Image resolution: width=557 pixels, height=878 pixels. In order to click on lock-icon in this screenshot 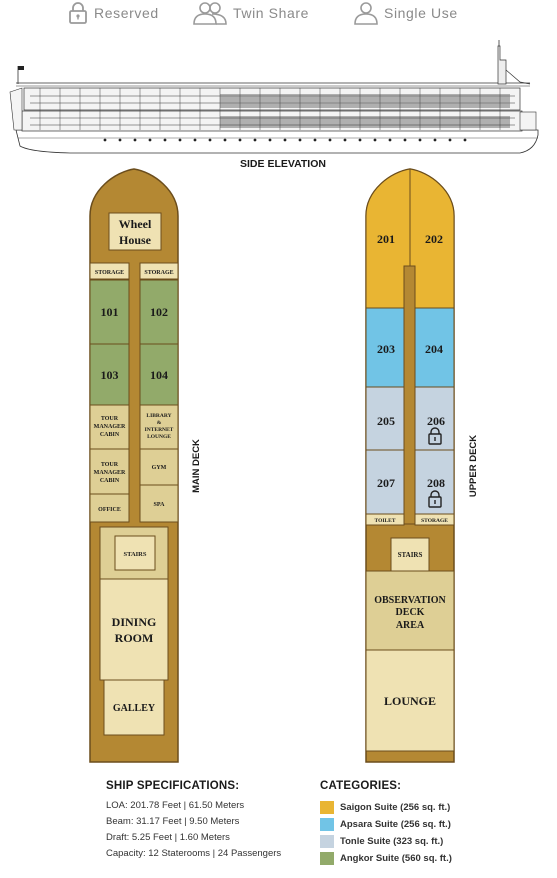, I will do `click(78, 13)`.